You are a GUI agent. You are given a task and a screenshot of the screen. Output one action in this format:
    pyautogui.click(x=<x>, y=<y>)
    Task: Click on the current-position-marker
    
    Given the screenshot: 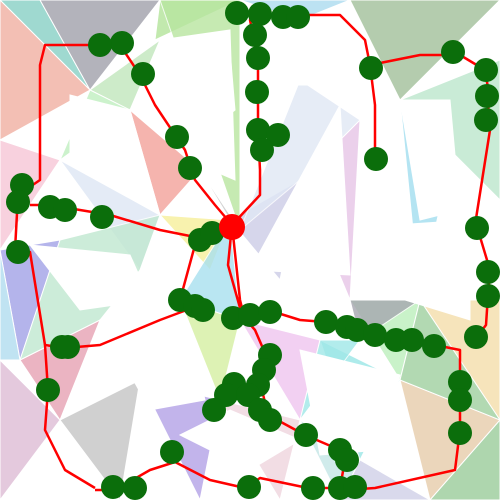 What is the action you would take?
    pyautogui.click(x=232, y=227)
    